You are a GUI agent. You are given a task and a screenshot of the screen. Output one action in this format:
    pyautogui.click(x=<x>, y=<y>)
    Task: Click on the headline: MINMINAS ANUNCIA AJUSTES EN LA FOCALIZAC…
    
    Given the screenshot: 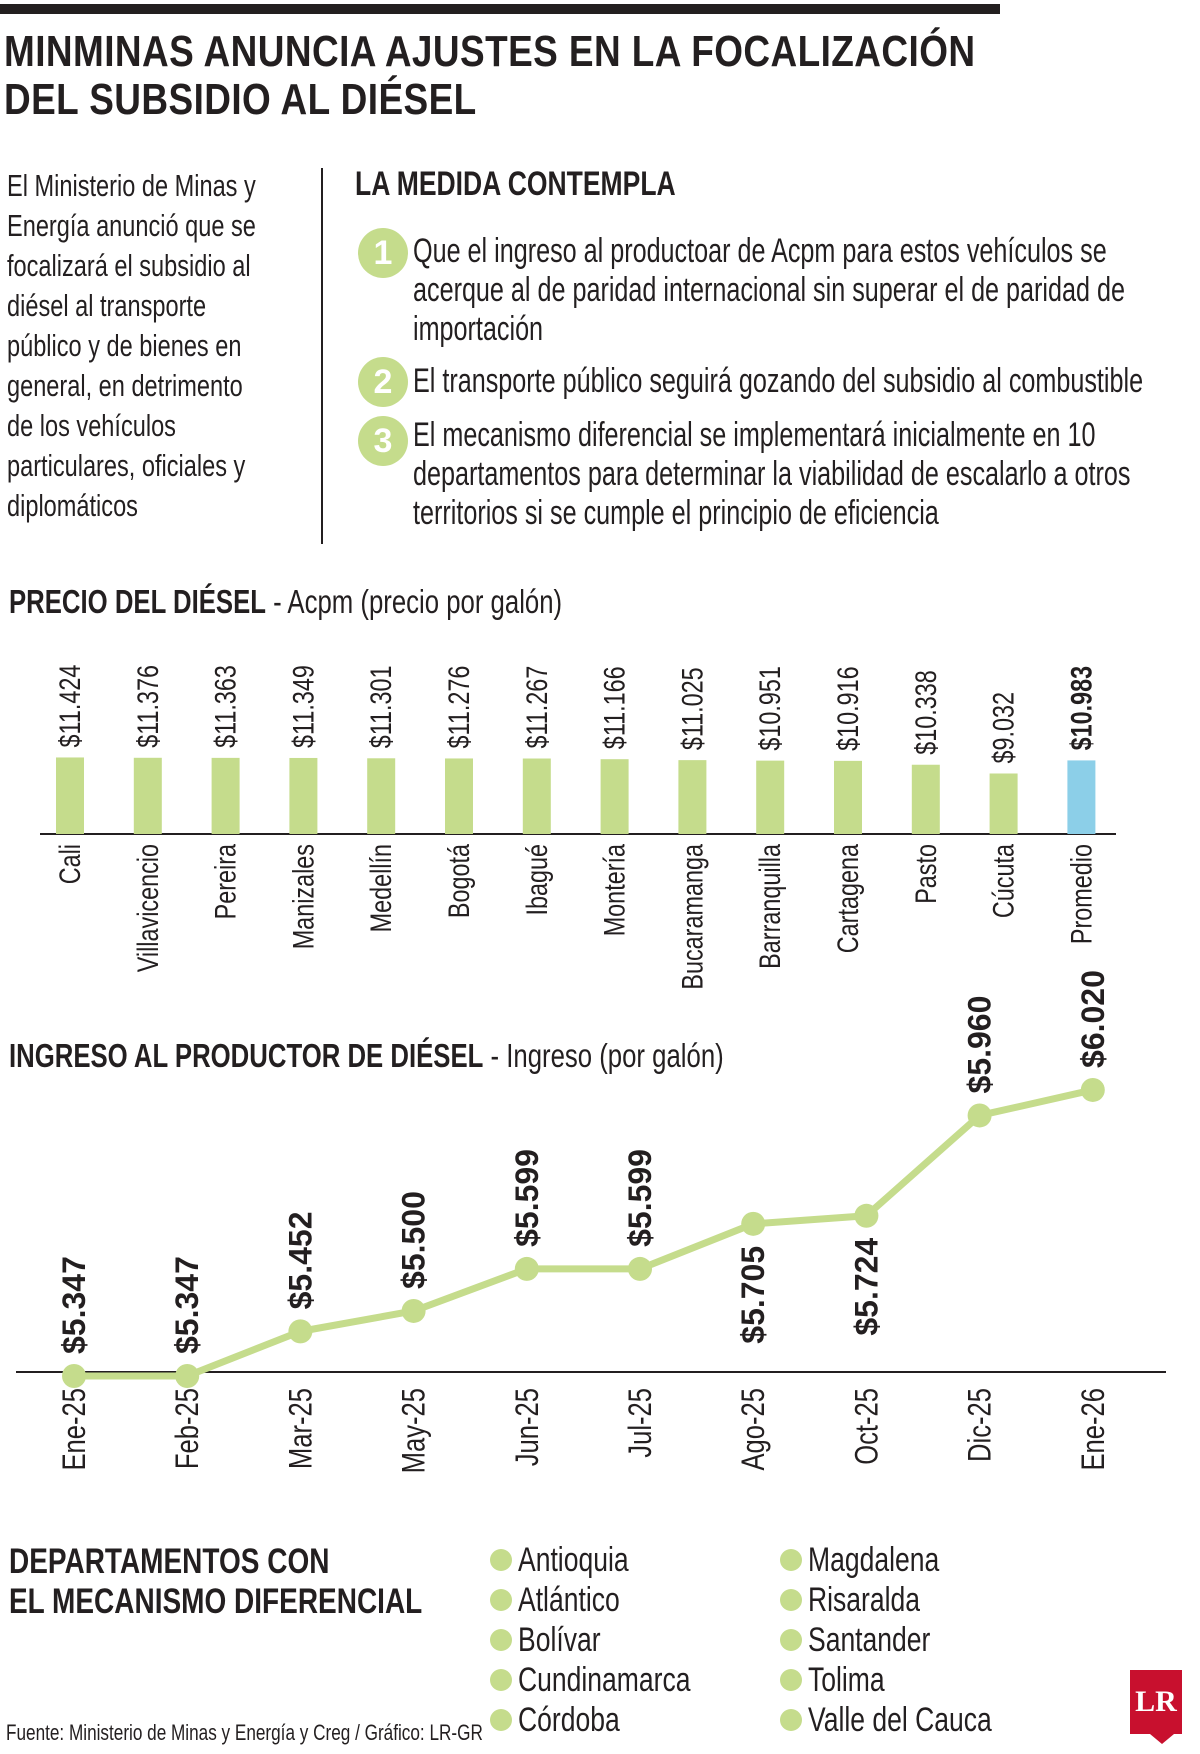 What is the action you would take?
    pyautogui.click(x=602, y=76)
    